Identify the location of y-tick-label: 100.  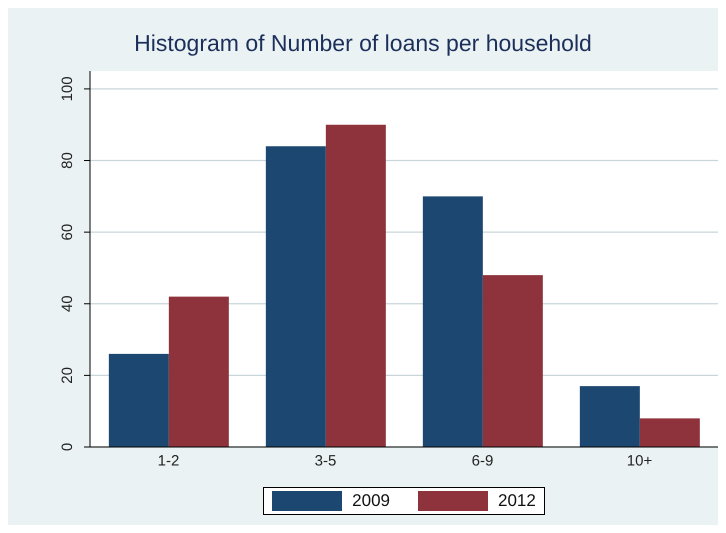
(67, 89).